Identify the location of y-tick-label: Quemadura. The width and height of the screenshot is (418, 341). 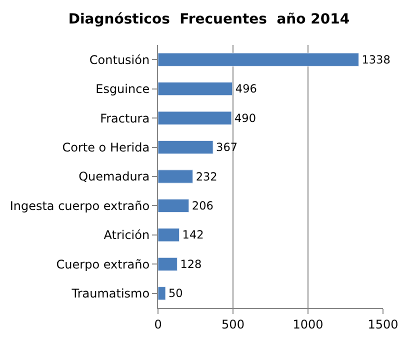
(114, 177).